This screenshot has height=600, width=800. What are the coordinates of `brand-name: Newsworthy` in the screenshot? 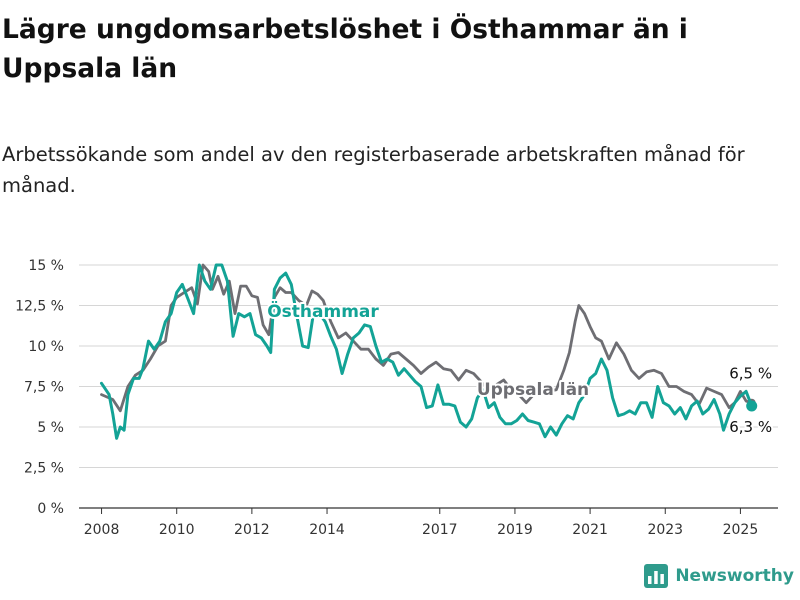 It's located at (734, 576).